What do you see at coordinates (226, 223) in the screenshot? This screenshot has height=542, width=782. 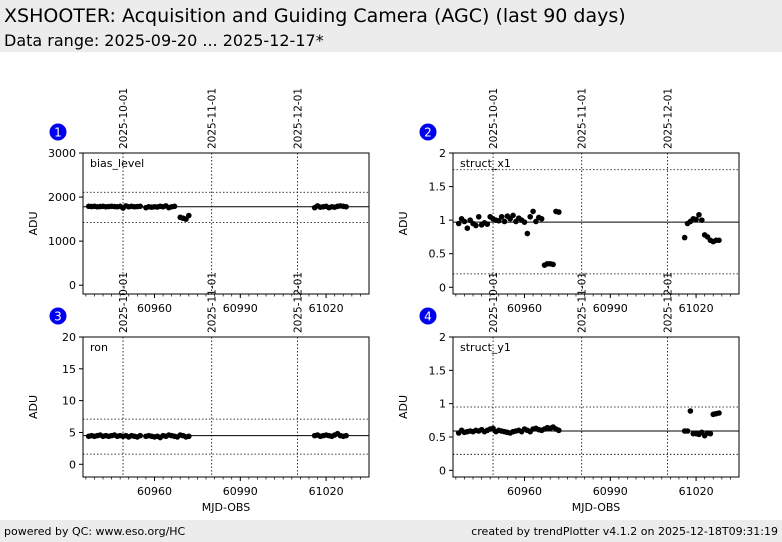 I see `plot-frame` at bounding box center [226, 223].